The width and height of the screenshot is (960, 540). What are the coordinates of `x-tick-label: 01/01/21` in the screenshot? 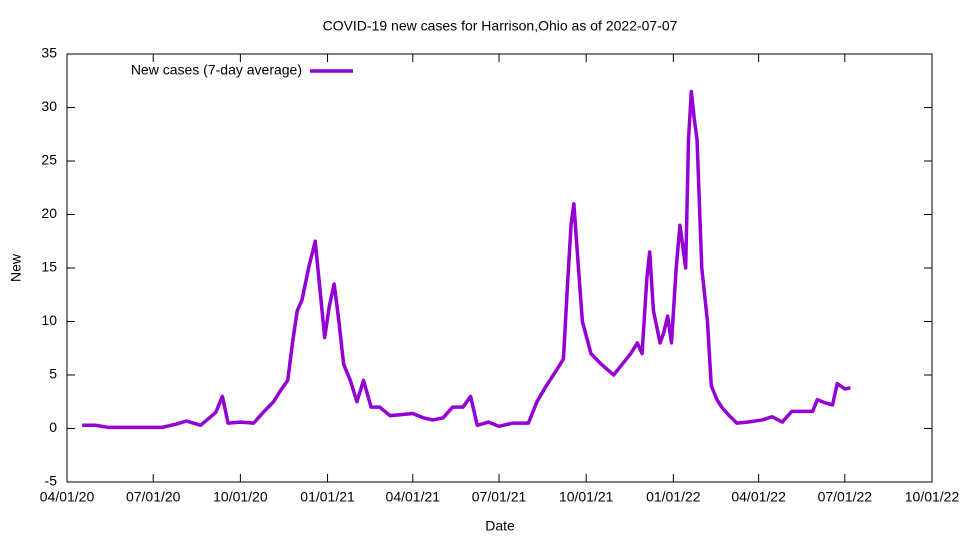 It's located at (327, 497).